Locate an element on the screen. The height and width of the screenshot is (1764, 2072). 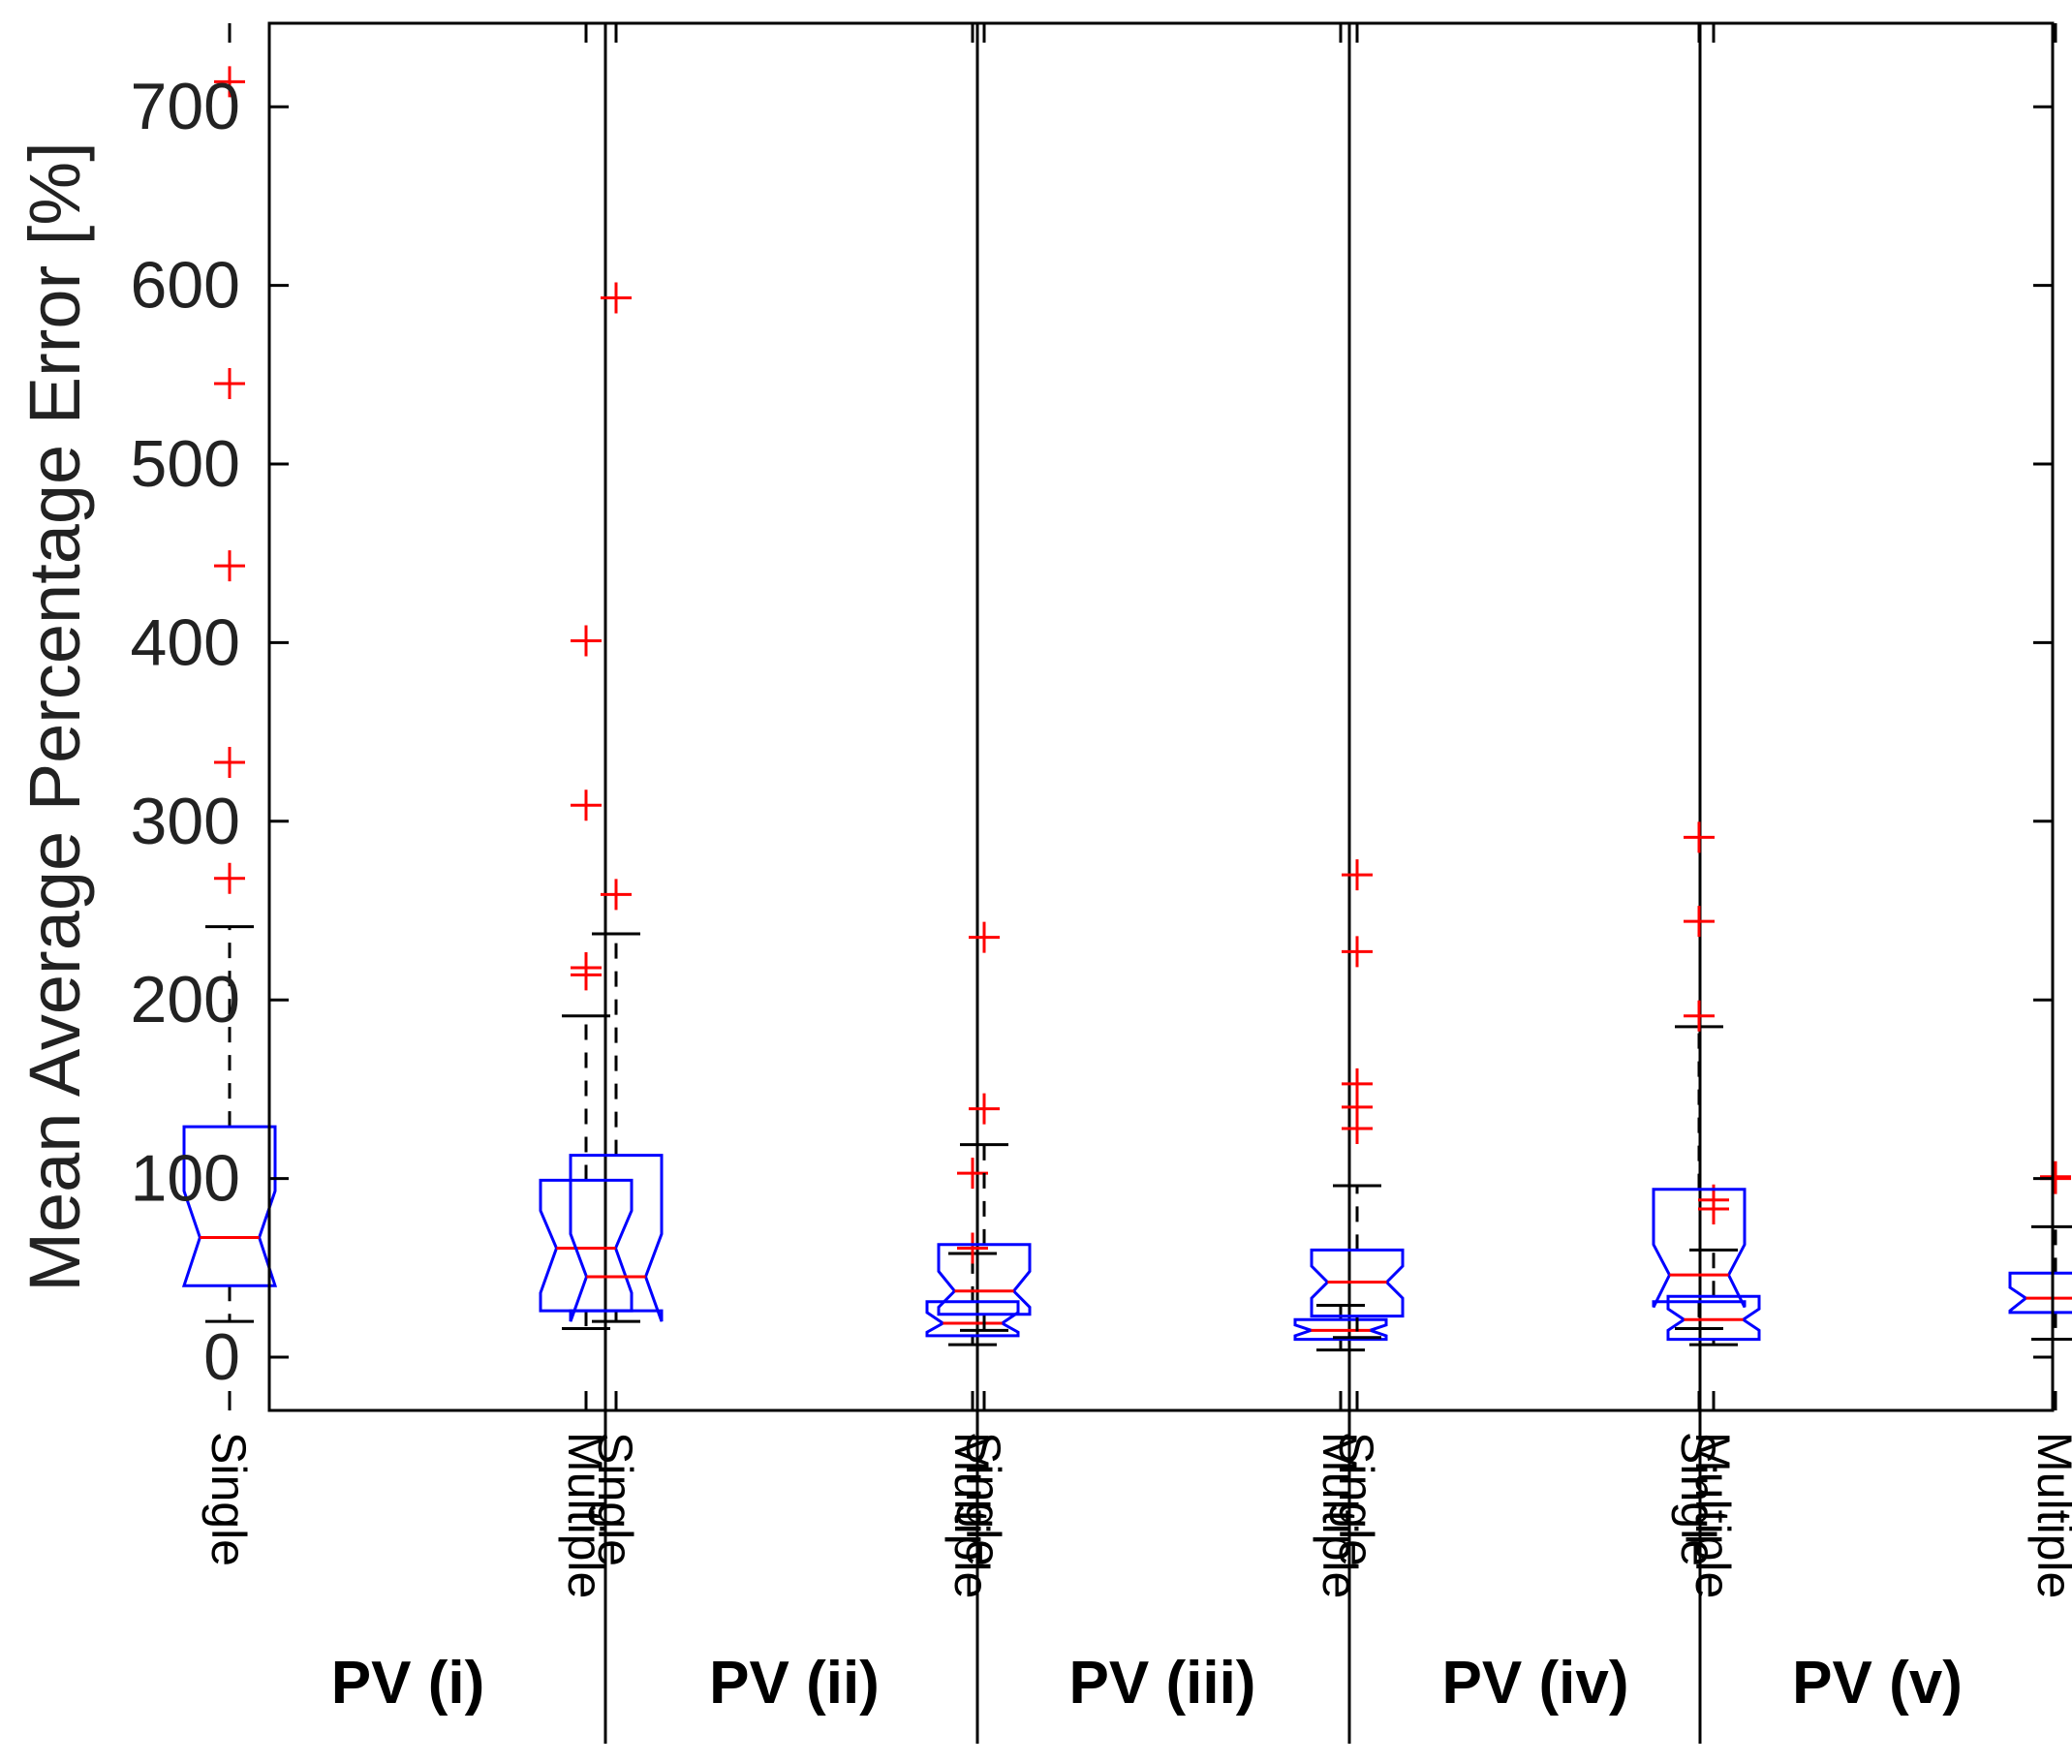
group-label: PV (iv) is located at coordinates (1535, 1683).